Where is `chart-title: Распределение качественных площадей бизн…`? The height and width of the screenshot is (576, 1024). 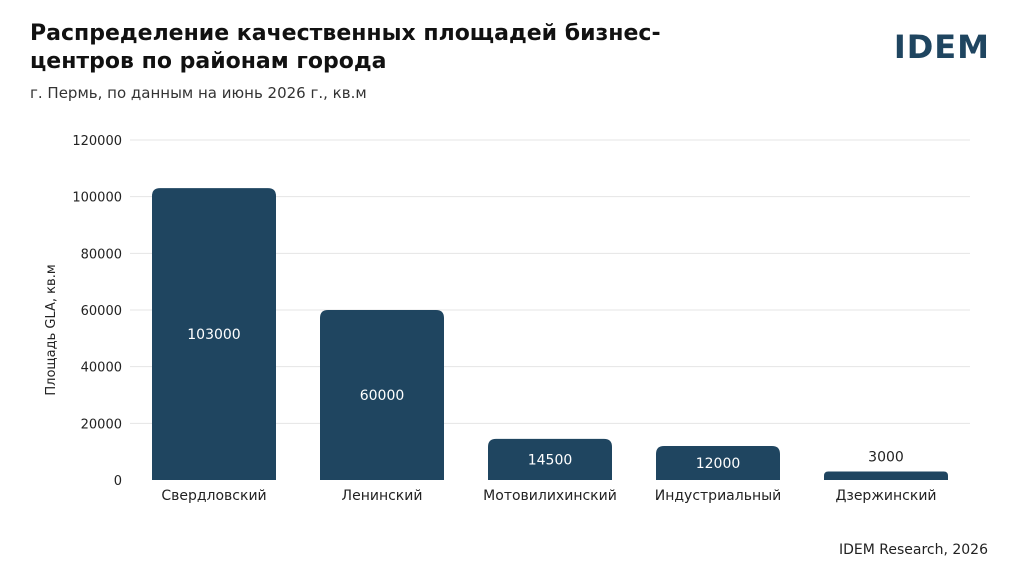 chart-title: Распределение качественных площадей бизн… is located at coordinates (345, 47).